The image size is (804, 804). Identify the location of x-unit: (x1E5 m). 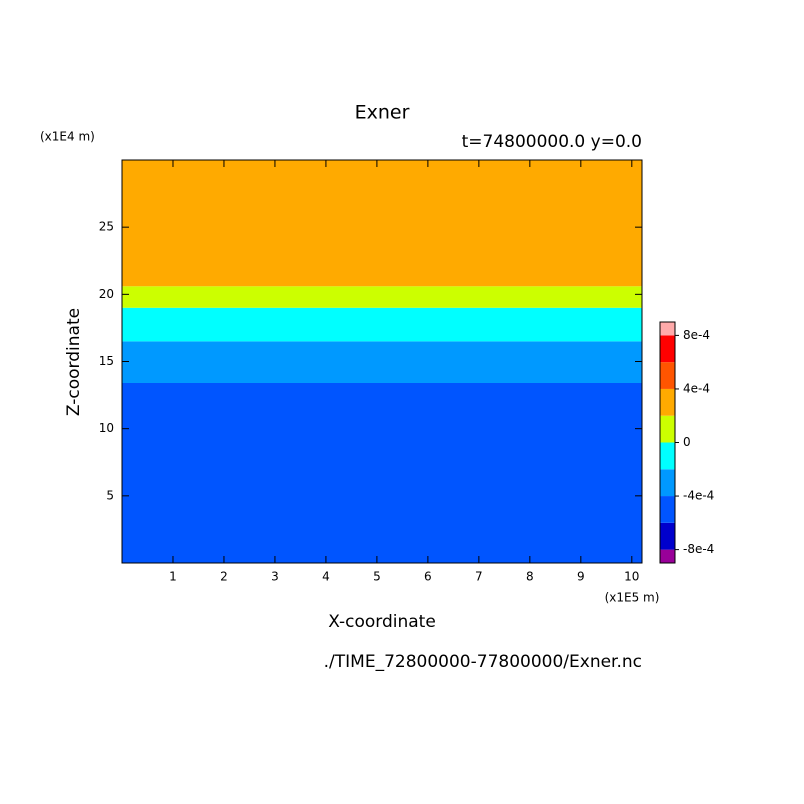
(632, 598).